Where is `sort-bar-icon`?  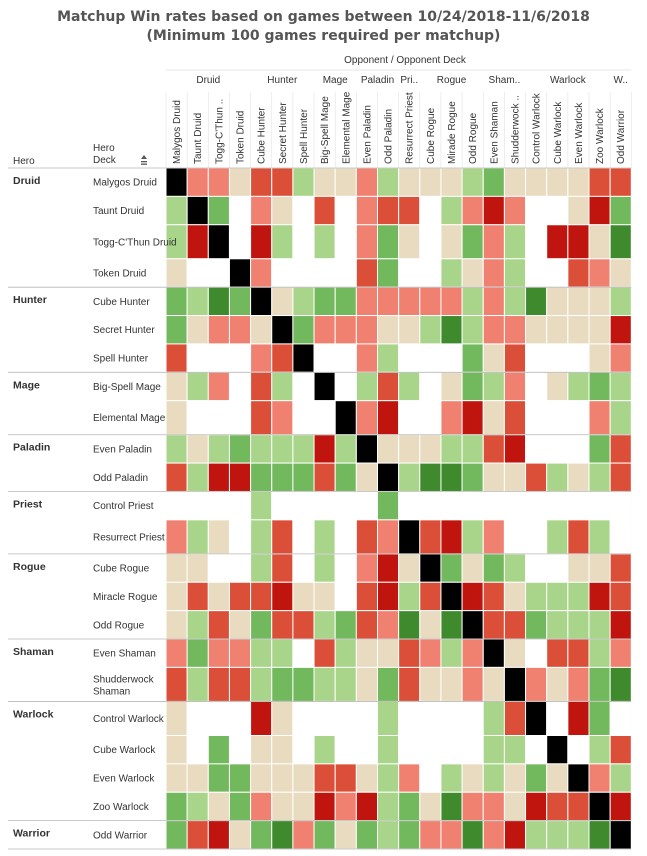 sort-bar-icon is located at coordinates (144, 162).